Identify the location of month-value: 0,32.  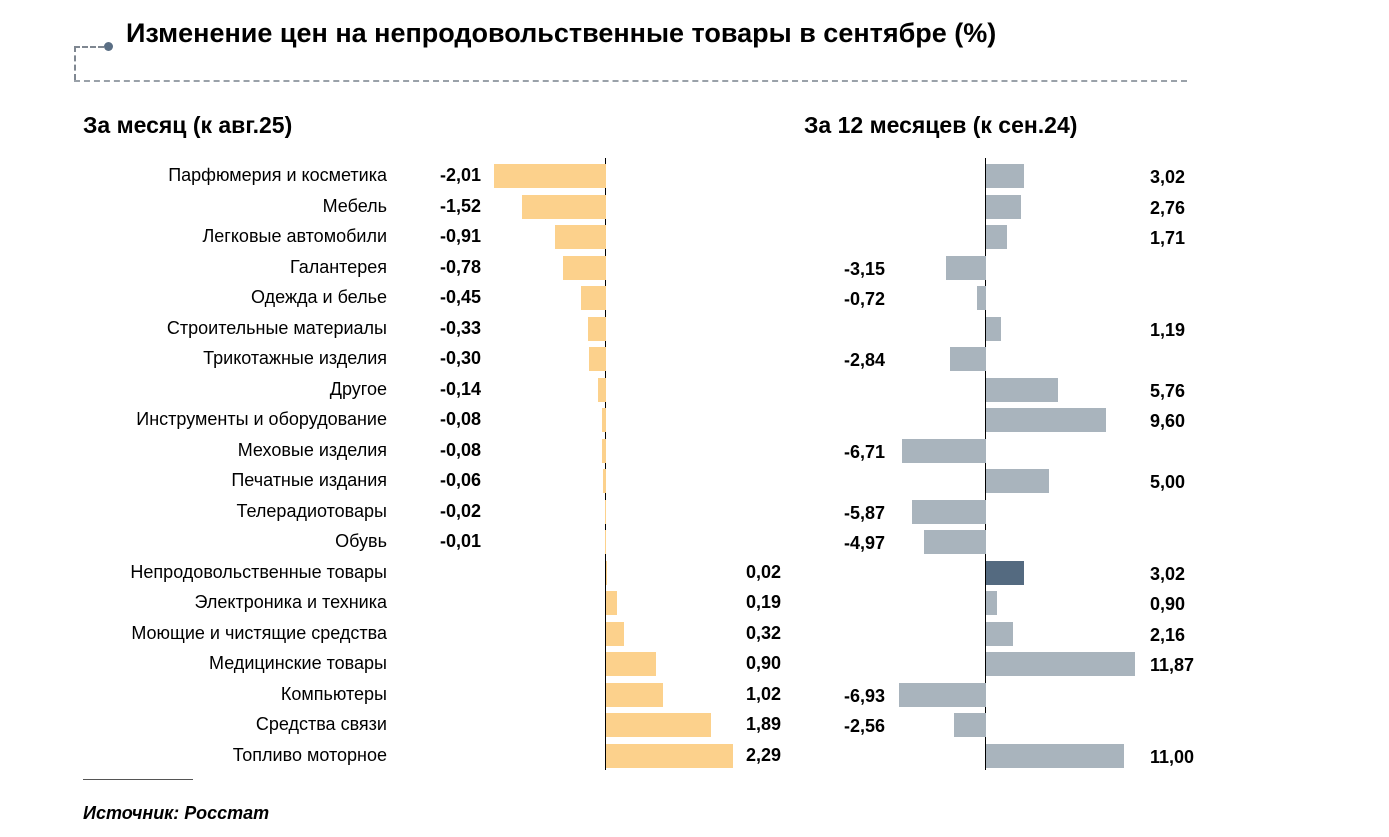
(764, 632).